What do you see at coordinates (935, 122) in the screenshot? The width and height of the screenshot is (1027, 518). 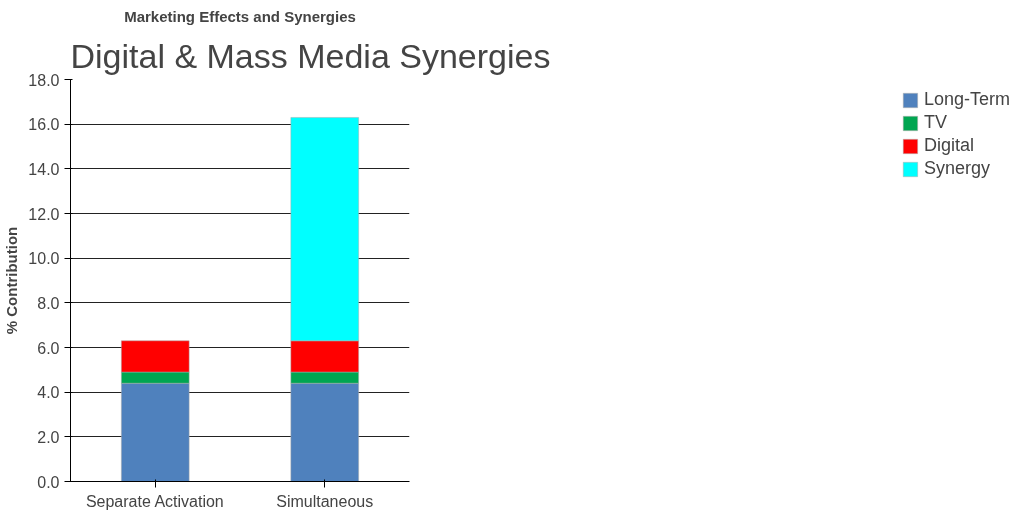 I see `legend-label: TV` at bounding box center [935, 122].